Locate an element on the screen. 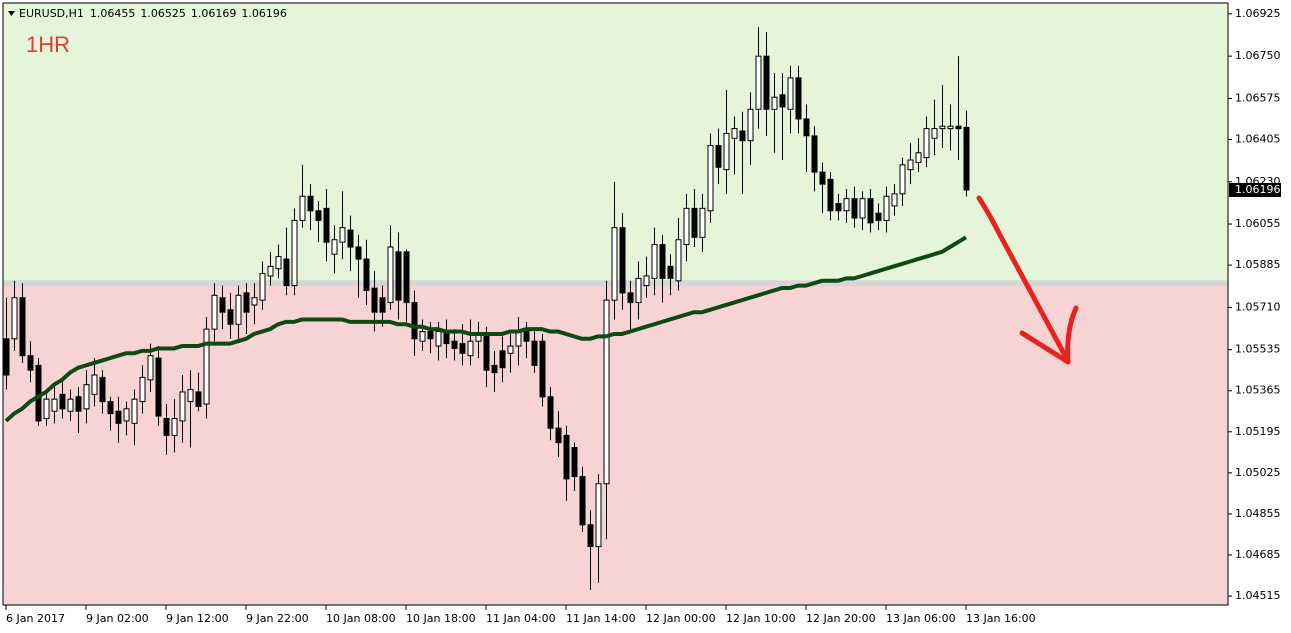 This screenshot has height=633, width=1291. y-tick-label: 1.06925 is located at coordinates (1258, 13).